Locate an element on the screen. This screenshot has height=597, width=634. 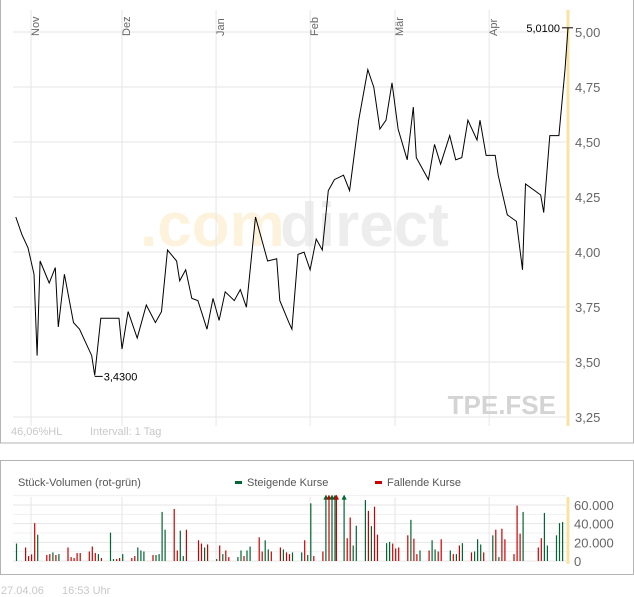
footer-date: 27.04.06 is located at coordinates (22, 591).